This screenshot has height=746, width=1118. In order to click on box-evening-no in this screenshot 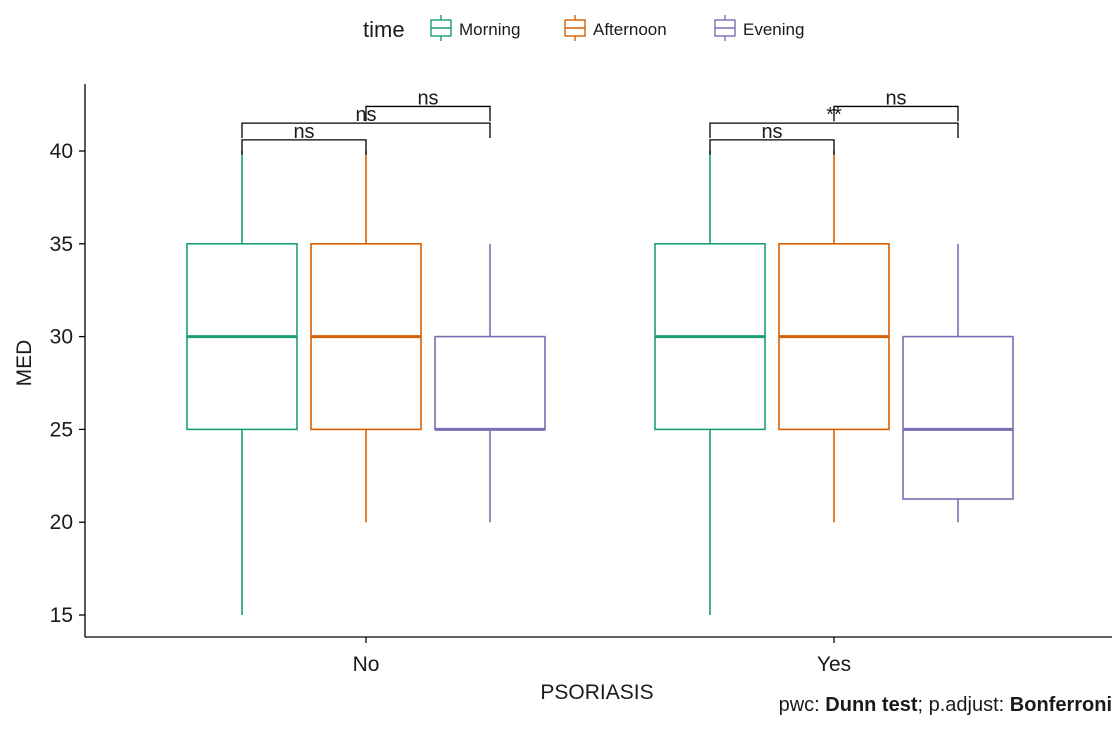, I will do `click(490, 383)`.